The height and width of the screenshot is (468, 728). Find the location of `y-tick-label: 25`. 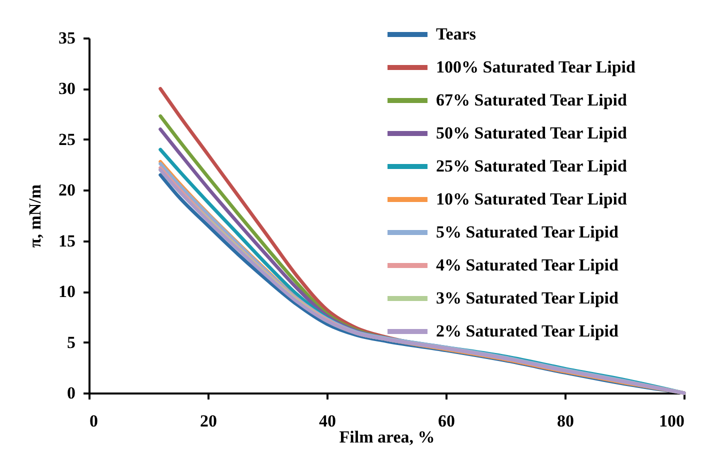

y-tick-label: 25 is located at coordinates (67, 139).